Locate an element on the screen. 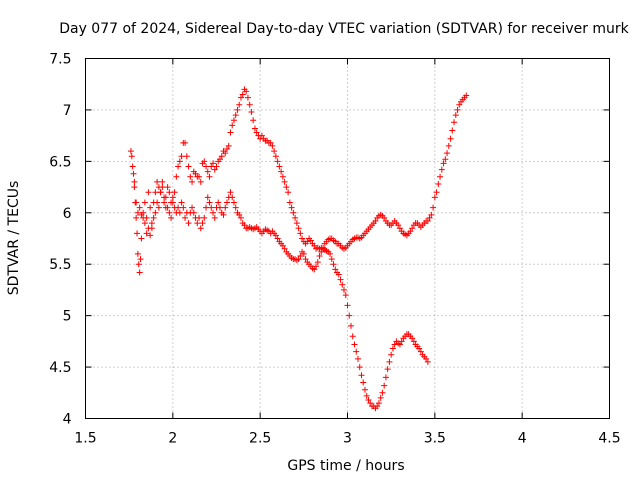 This screenshot has height=480, width=640. y-tick-label: 5 is located at coordinates (67, 317).